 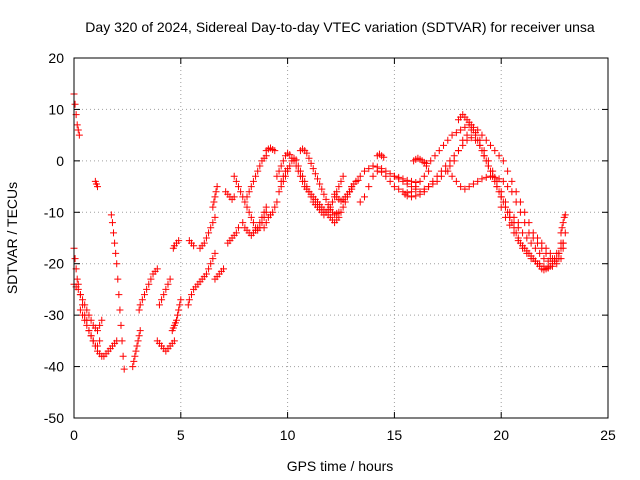 I want to click on y-tick-labels: -50 -40 -30 -20 -10 0 10 20, so click(x=54, y=238).